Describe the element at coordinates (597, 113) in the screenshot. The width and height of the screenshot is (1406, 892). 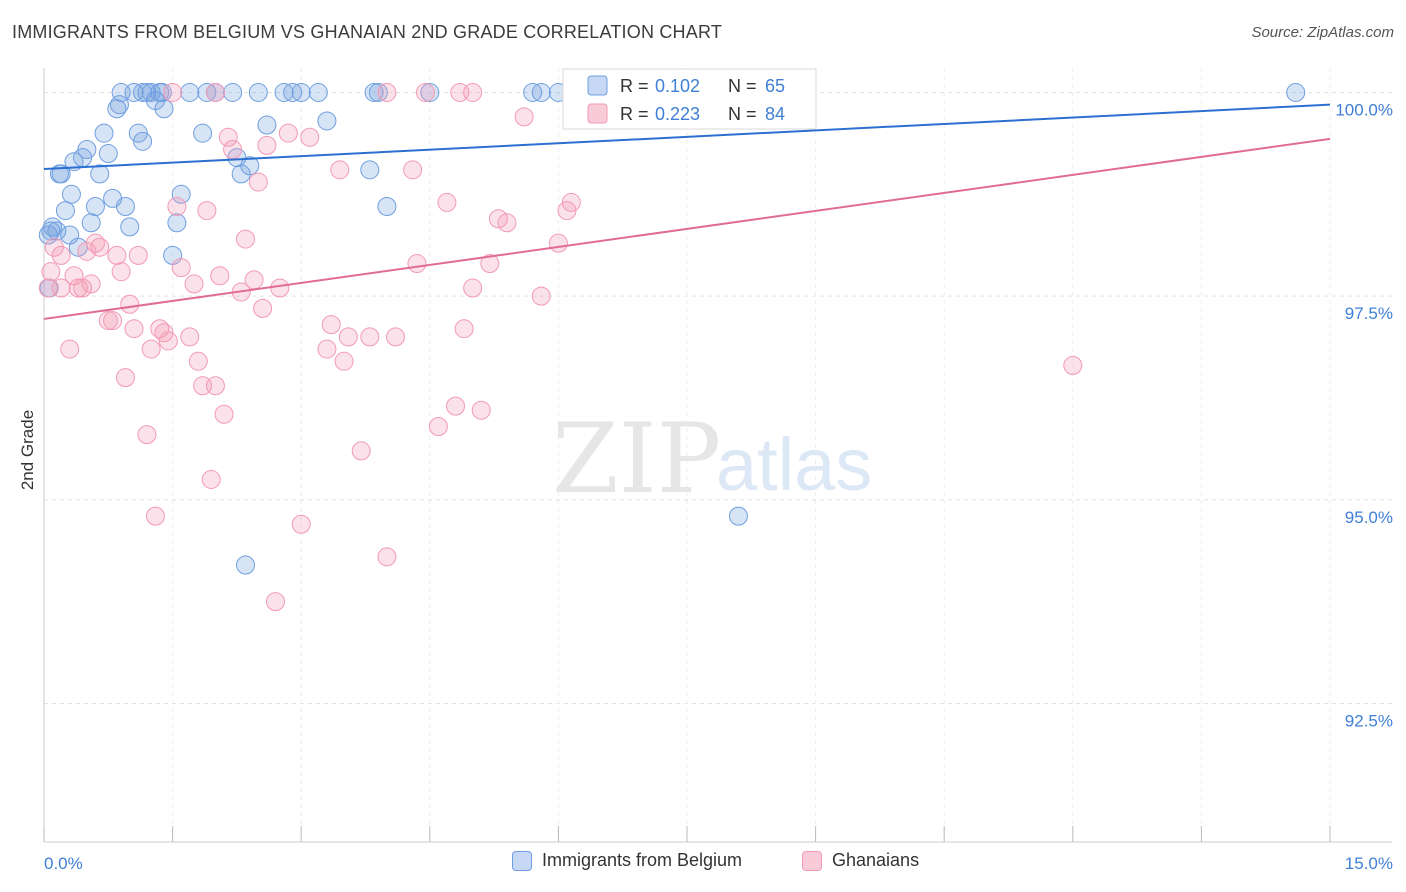
I see `legend-swatch-ghanaians` at that location.